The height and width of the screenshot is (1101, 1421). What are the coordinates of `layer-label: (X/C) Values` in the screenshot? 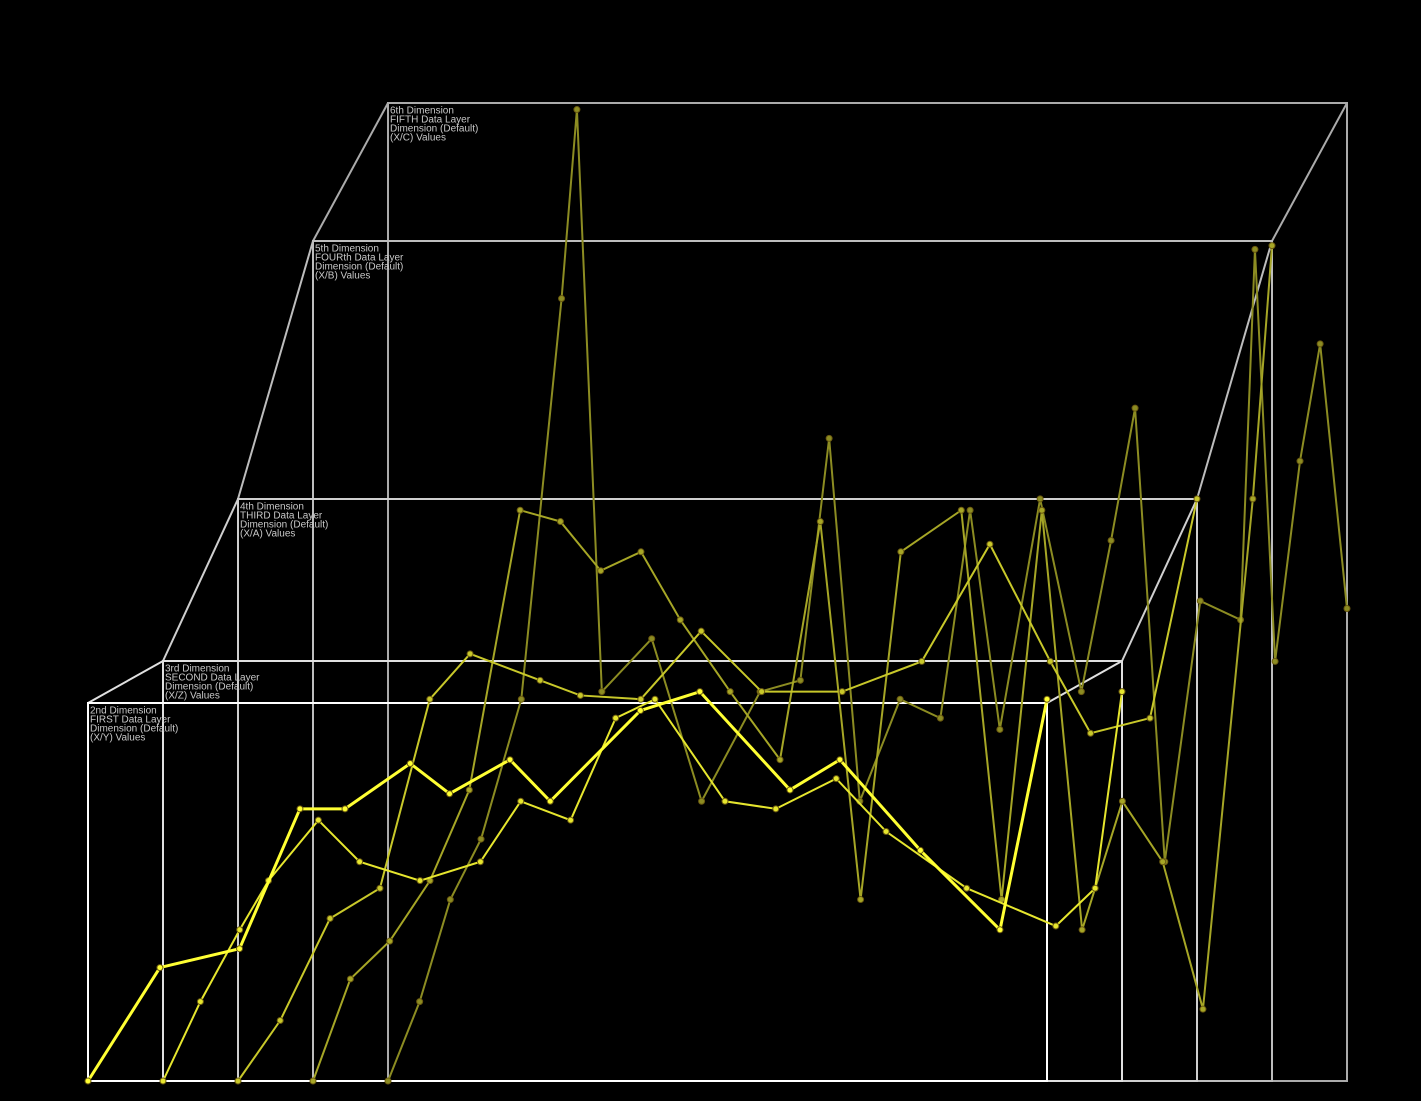 It's located at (418, 138).